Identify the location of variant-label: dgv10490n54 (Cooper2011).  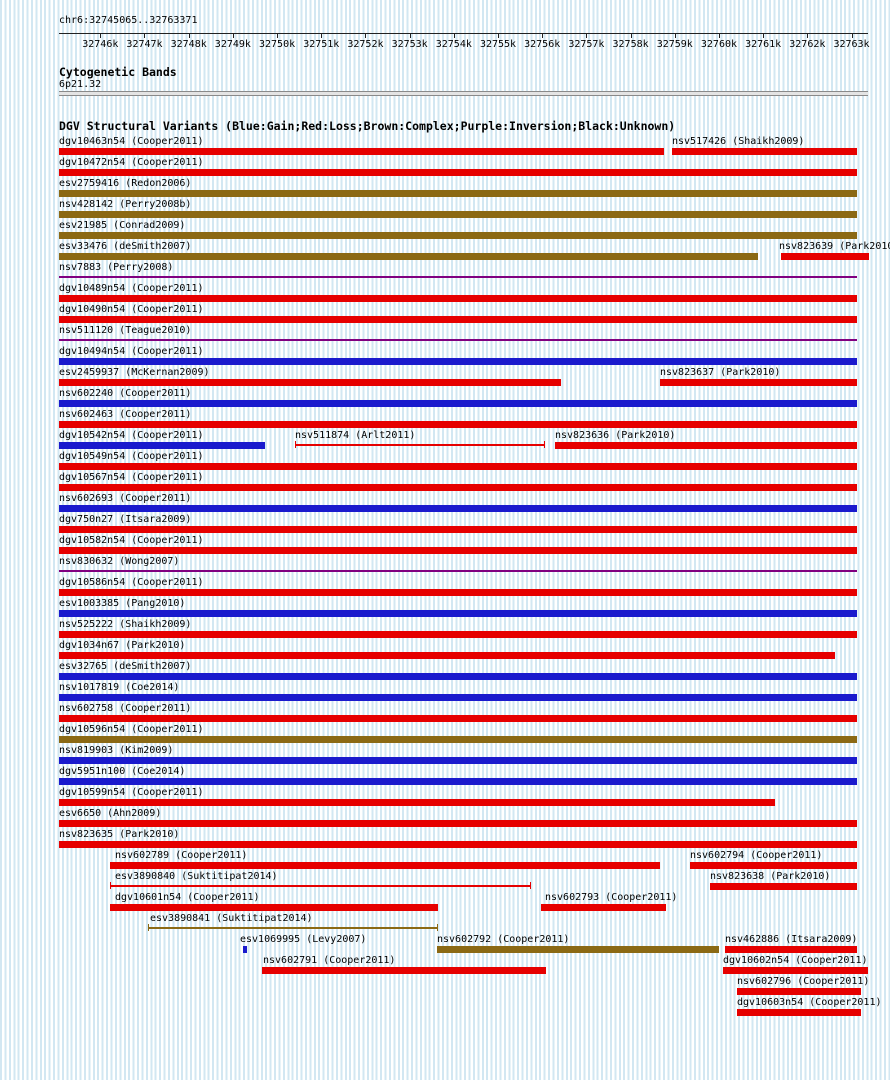
(131, 309).